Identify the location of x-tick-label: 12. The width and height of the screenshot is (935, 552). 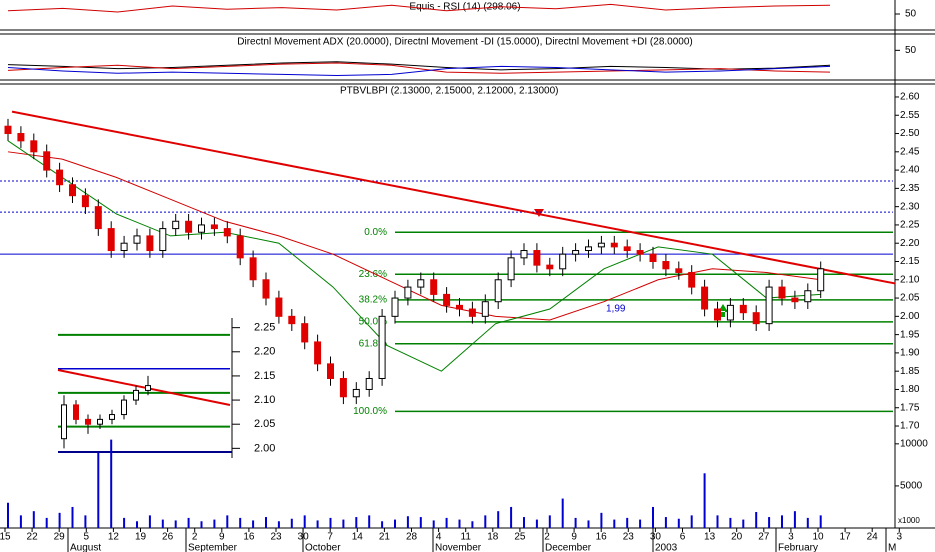
(114, 537).